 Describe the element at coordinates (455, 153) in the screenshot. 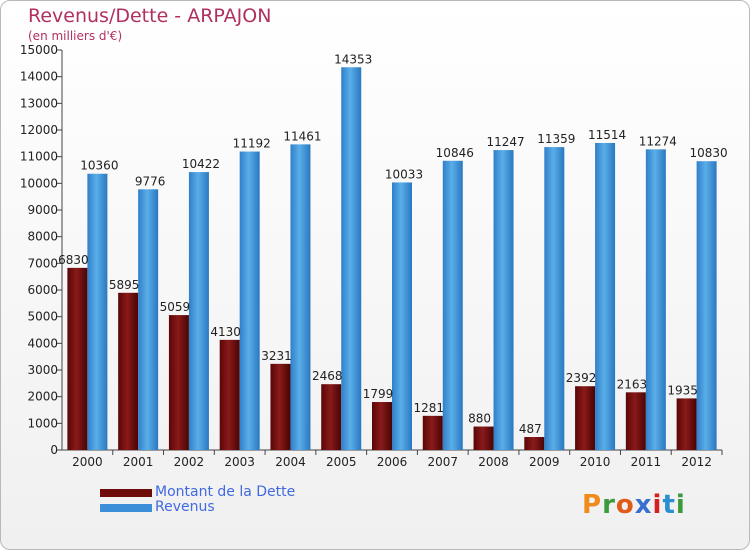

I see `data-label-revenus: 10846` at that location.